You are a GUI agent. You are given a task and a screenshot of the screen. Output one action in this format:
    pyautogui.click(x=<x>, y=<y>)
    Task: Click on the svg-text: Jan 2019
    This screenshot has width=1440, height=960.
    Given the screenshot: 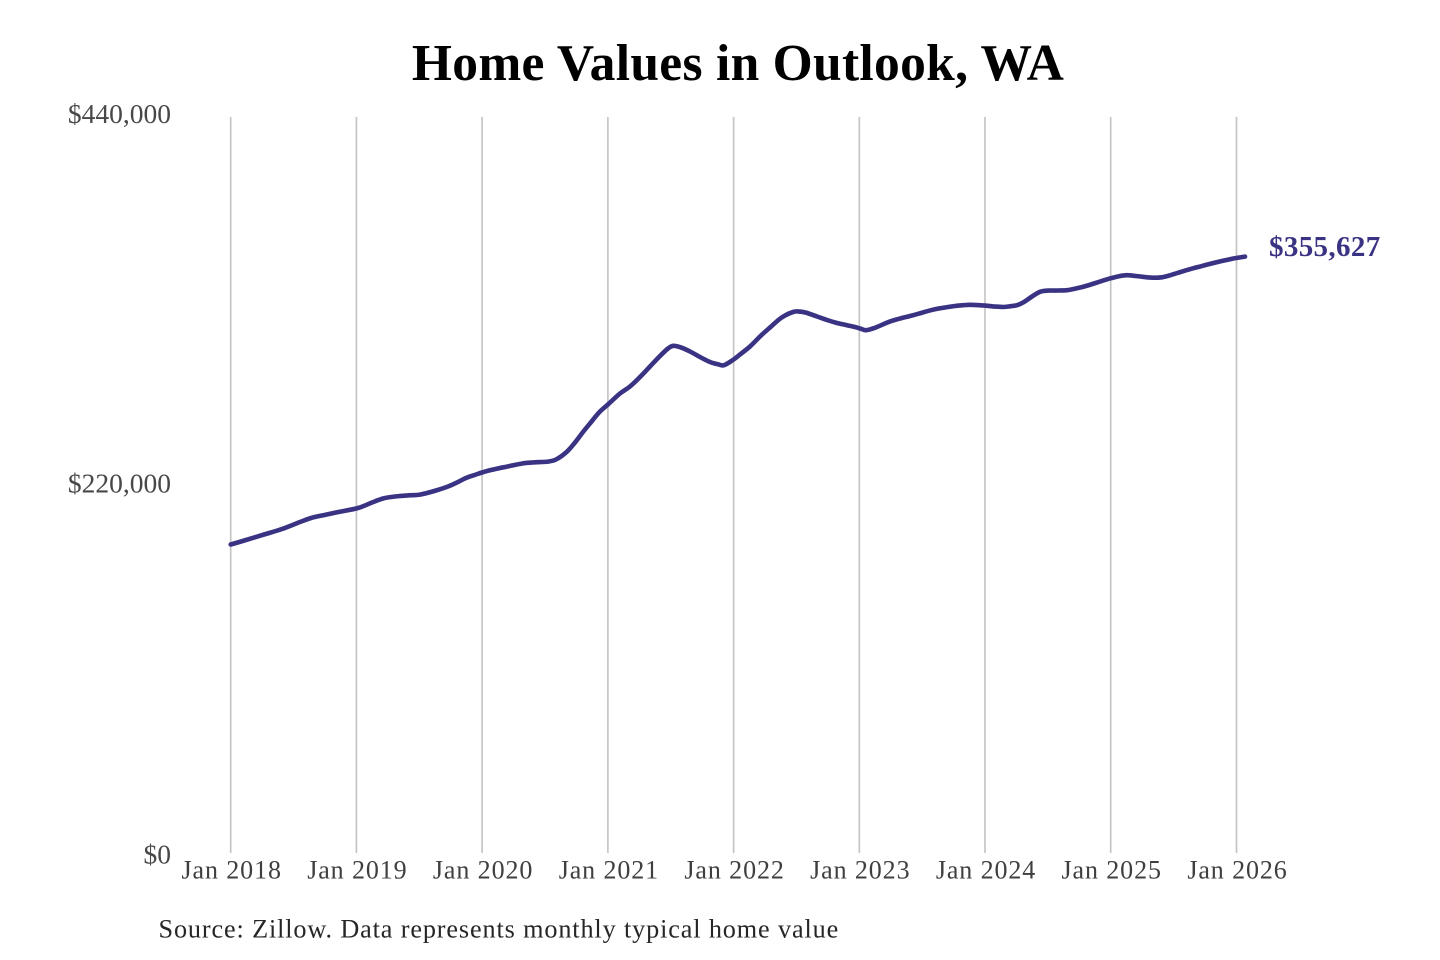 What is the action you would take?
    pyautogui.click(x=357, y=870)
    